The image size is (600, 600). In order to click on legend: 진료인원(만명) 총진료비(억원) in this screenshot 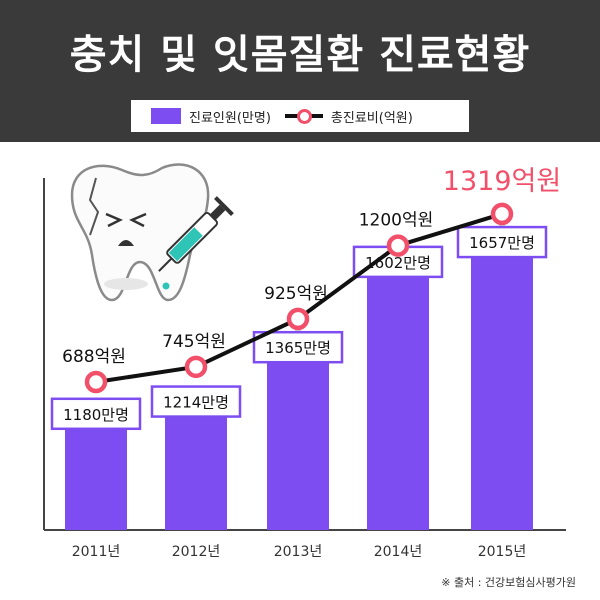, I will do `click(300, 116)`.